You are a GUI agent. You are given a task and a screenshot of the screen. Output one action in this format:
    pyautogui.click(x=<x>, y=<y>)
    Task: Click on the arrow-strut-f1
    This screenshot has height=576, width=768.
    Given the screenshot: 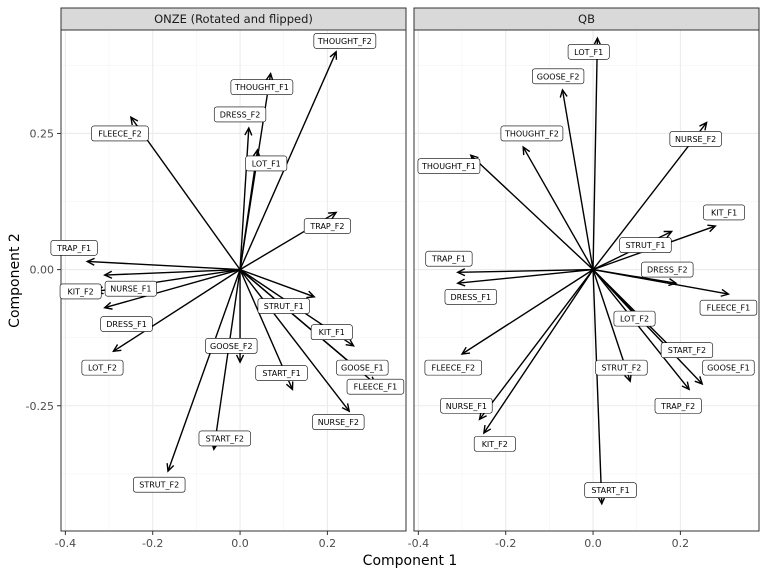 What is the action you would take?
    pyautogui.click(x=277, y=283)
    